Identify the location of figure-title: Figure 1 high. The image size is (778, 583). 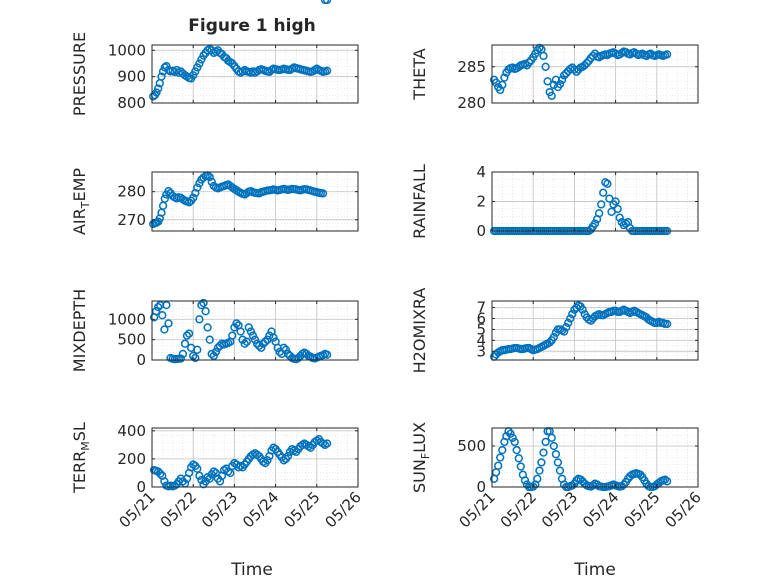
(252, 26).